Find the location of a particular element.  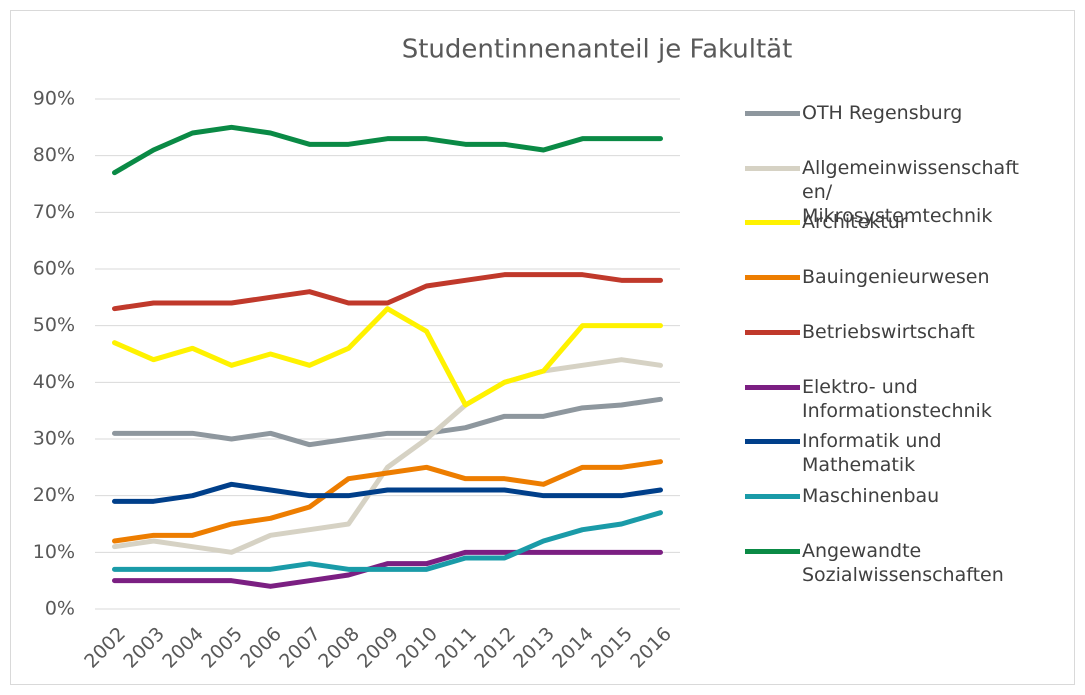

y-tick-label: 40% is located at coordinates (54, 382).